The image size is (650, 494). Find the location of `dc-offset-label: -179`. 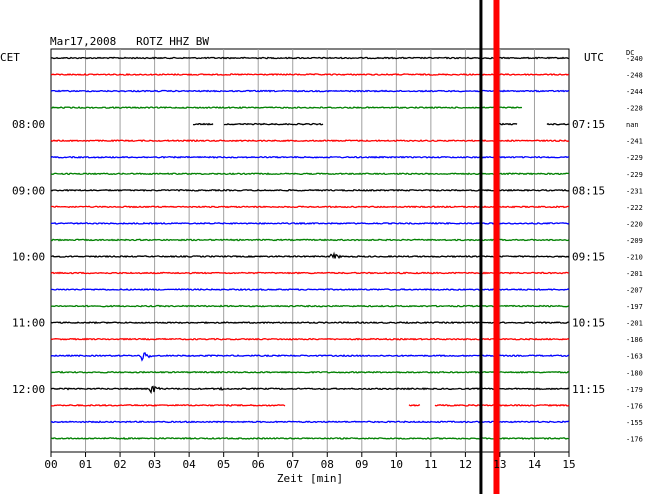

dc-offset-label: -179 is located at coordinates (634, 390).